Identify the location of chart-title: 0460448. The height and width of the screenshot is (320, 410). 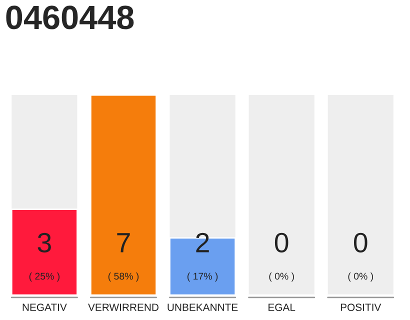
(70, 18).